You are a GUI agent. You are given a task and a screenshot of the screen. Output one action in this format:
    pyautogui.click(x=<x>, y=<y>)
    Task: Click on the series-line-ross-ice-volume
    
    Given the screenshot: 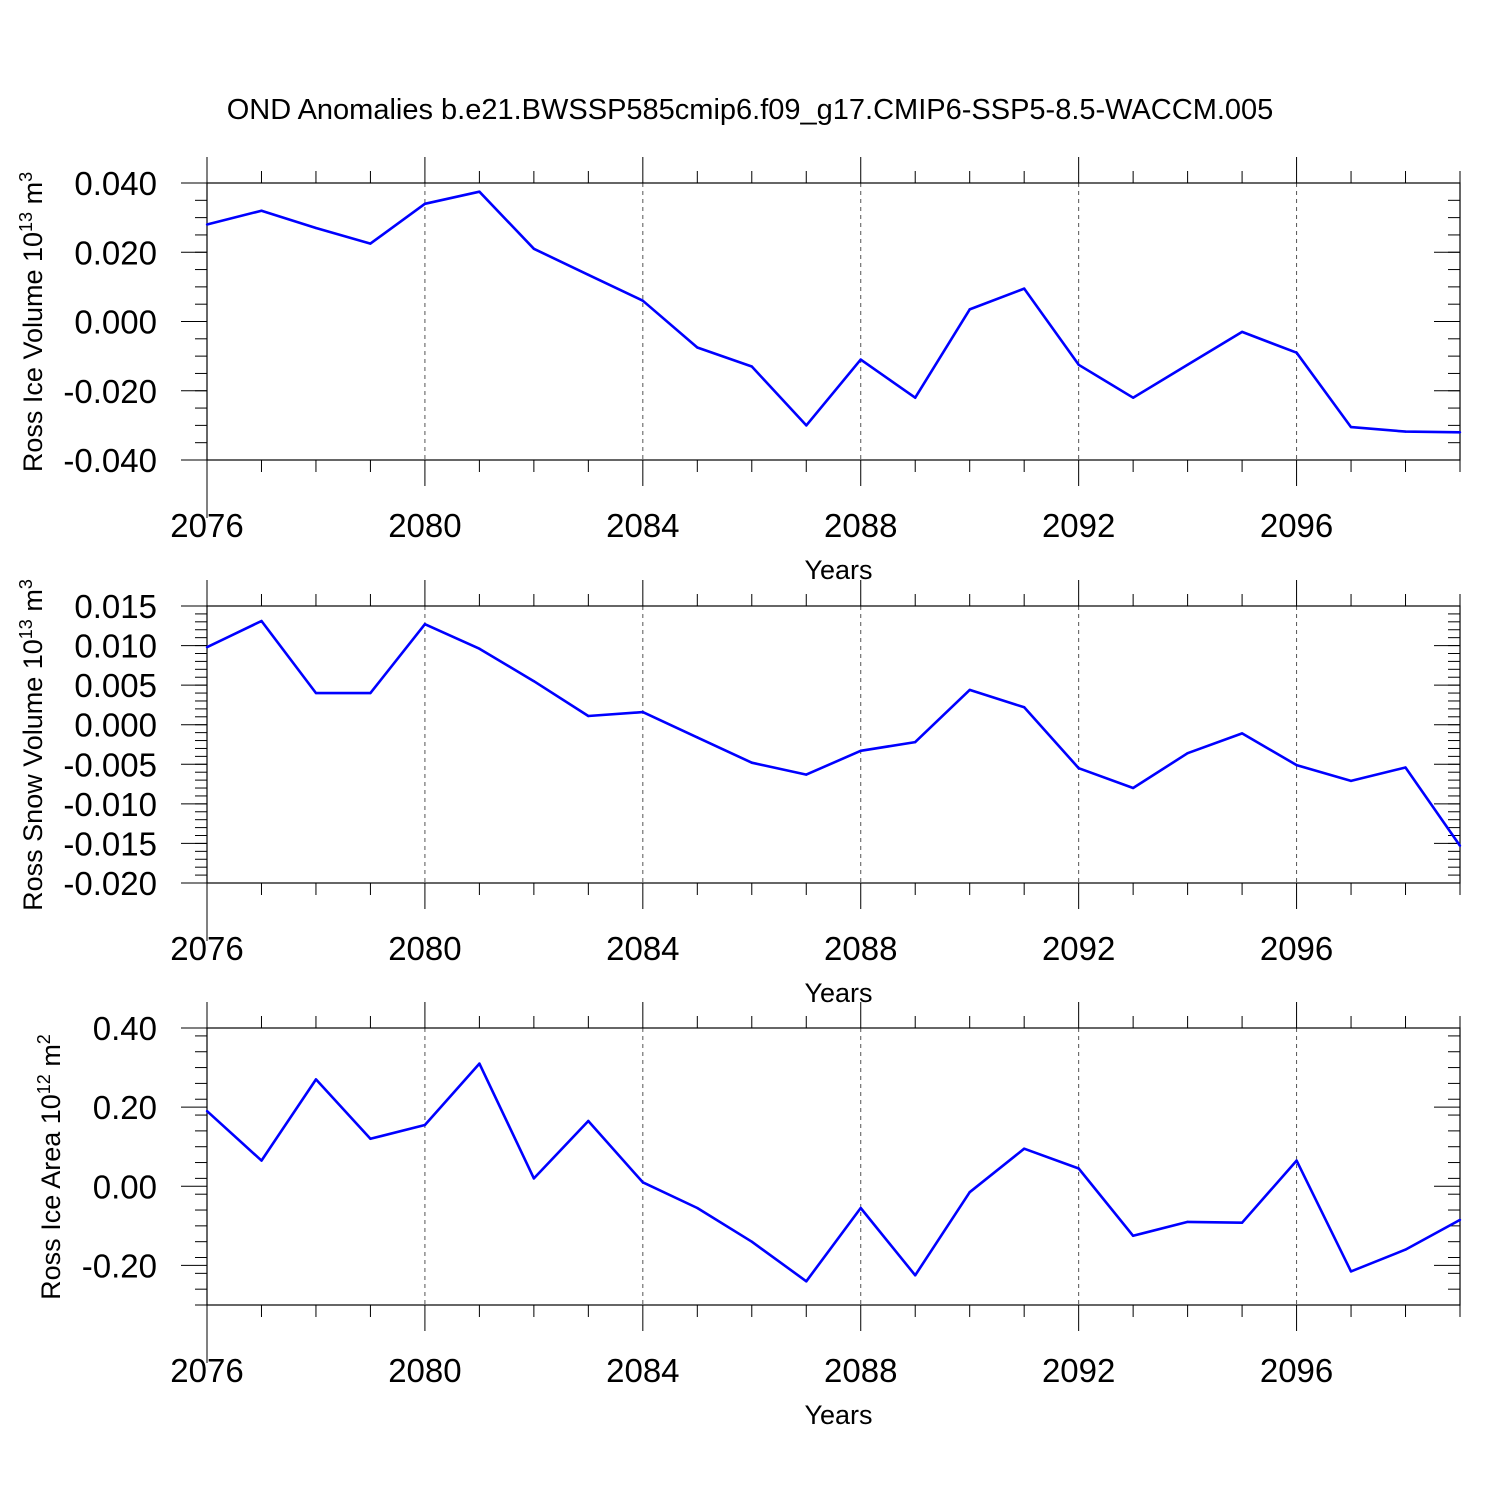 What is the action you would take?
    pyautogui.click(x=833, y=312)
    